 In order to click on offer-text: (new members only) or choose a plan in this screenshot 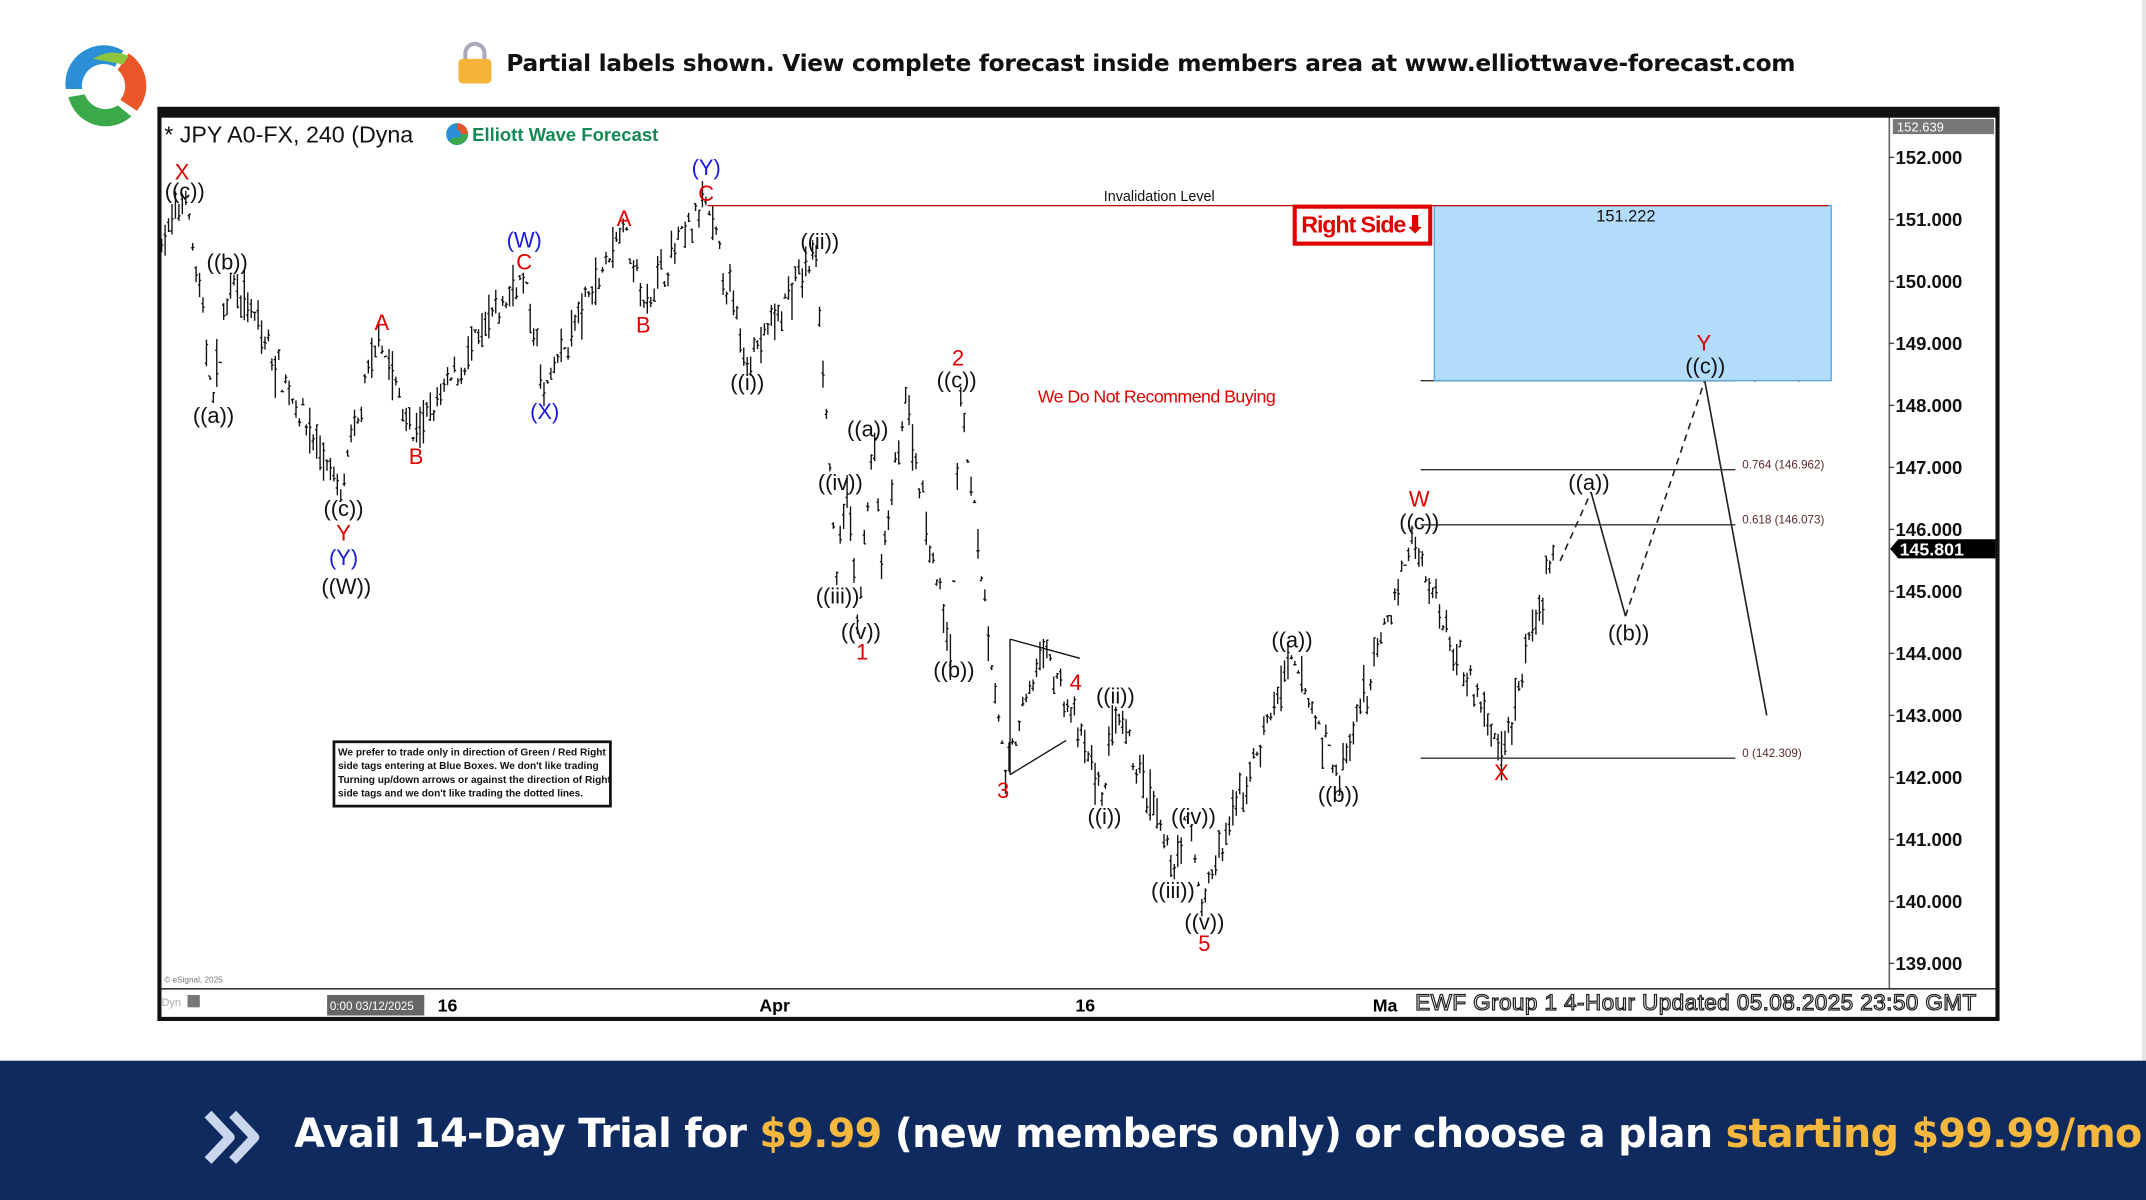, I will do `click(1303, 1133)`.